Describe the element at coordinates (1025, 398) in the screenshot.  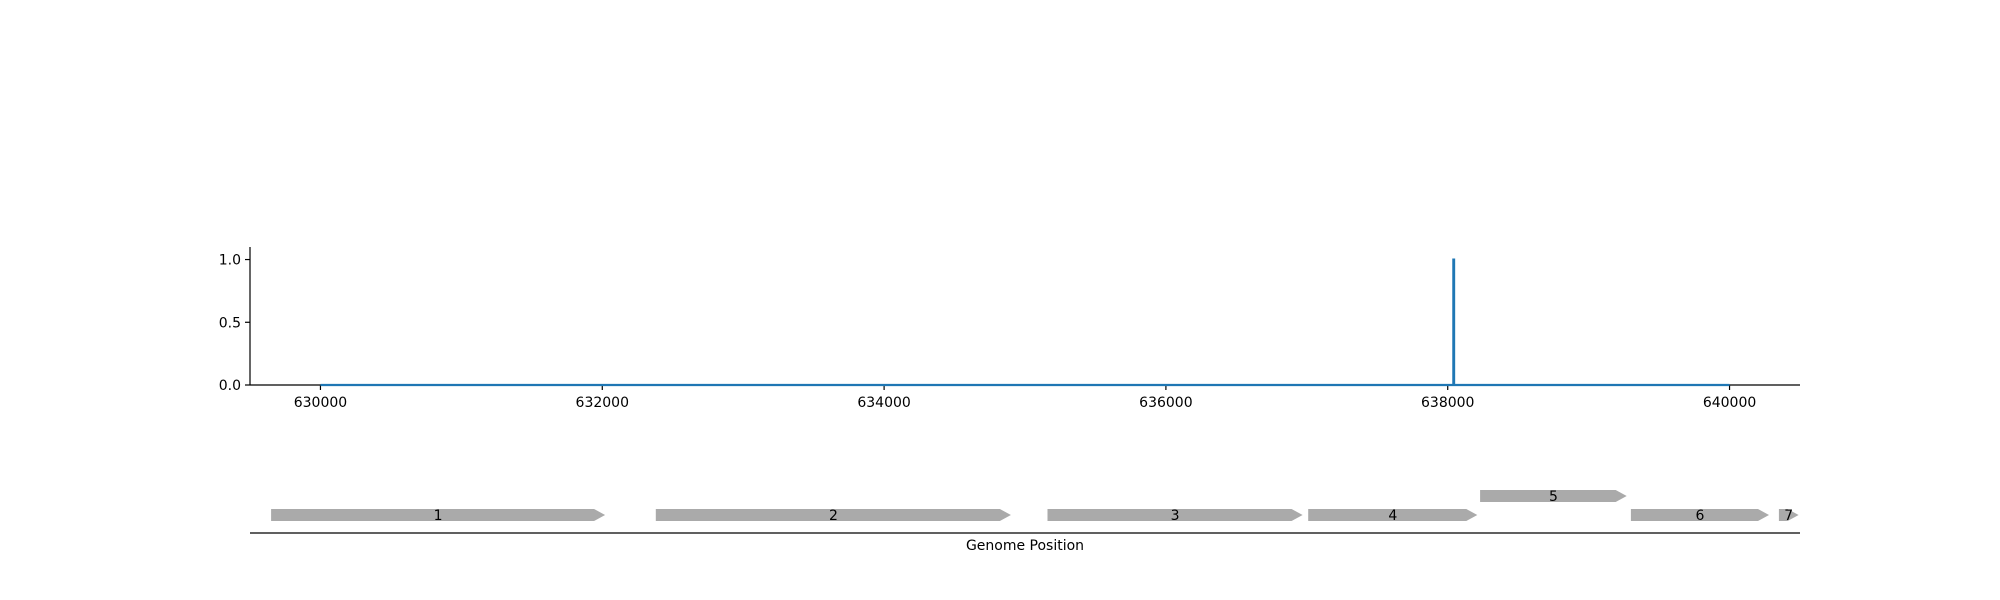
I see `x-ticks: 630000 632000 634000 636000 638000 640000` at that location.